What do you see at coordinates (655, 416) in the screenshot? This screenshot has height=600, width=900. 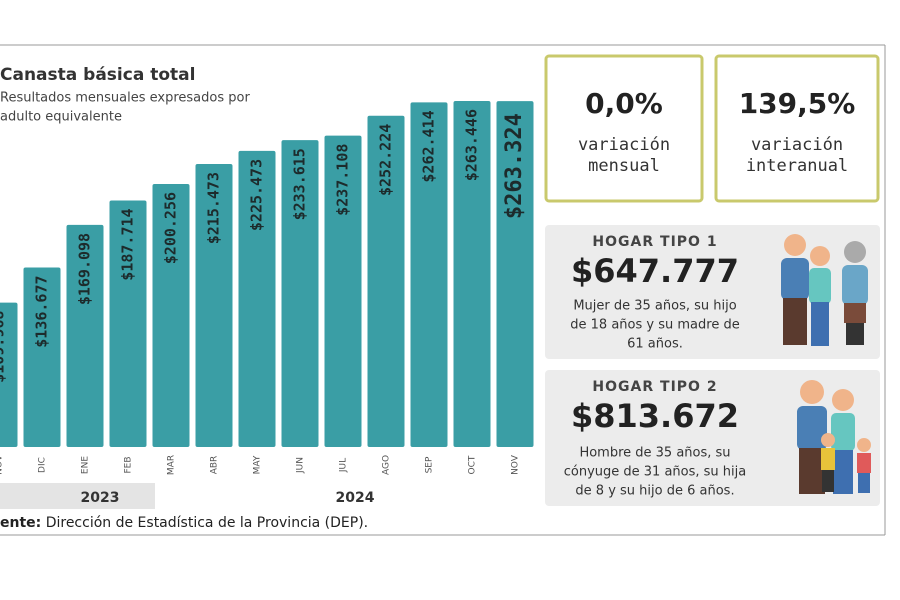 I see `household-amount: $813.672` at bounding box center [655, 416].